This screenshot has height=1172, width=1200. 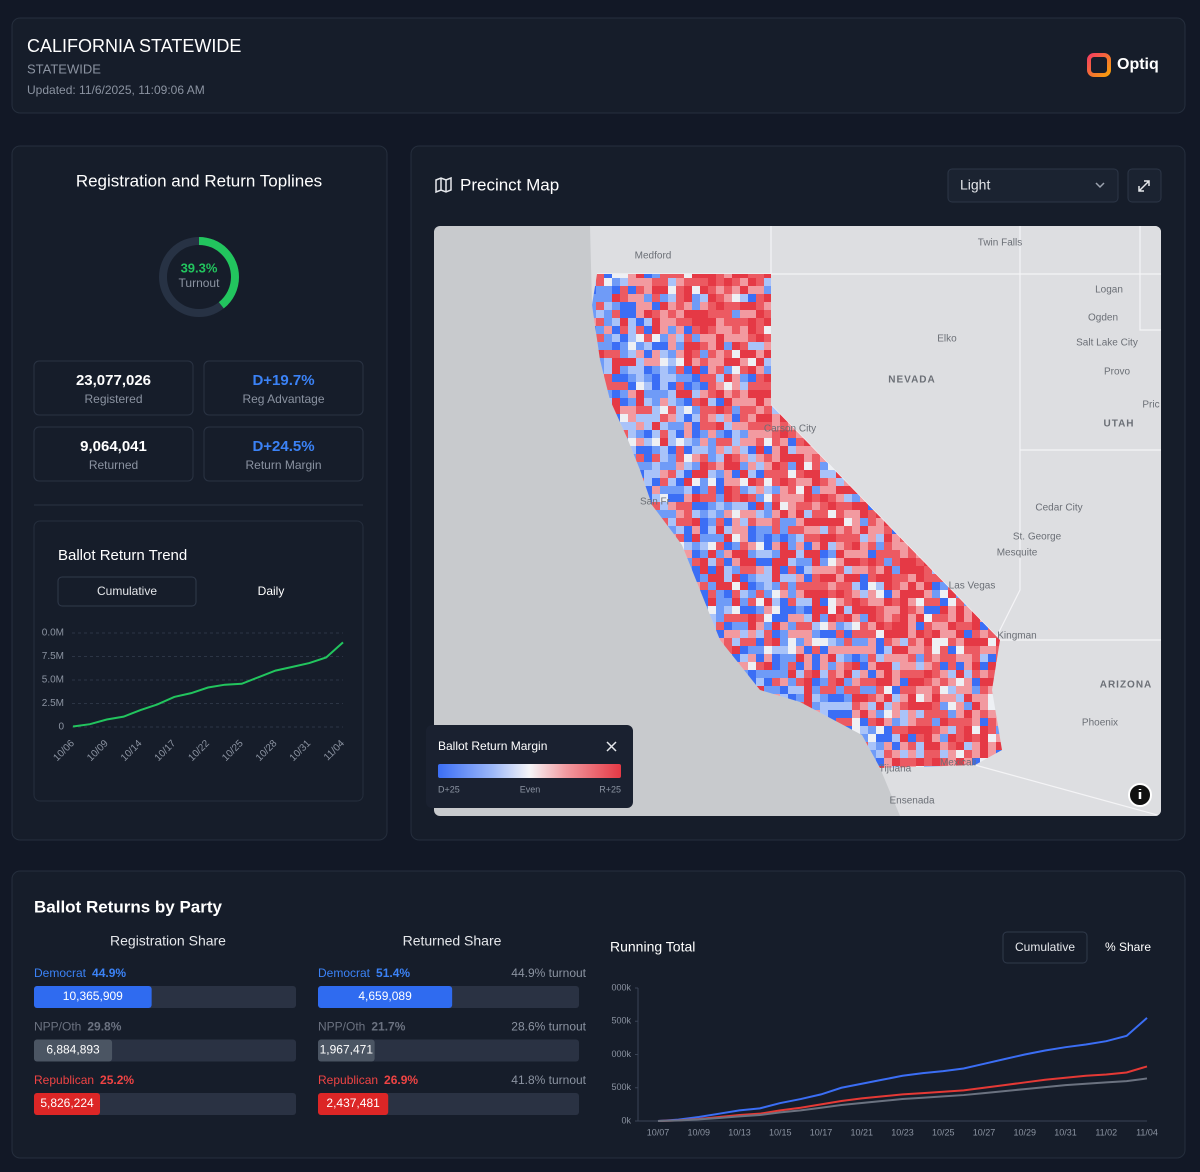 What do you see at coordinates (271, 591) in the screenshot?
I see `tab-label: Daily` at bounding box center [271, 591].